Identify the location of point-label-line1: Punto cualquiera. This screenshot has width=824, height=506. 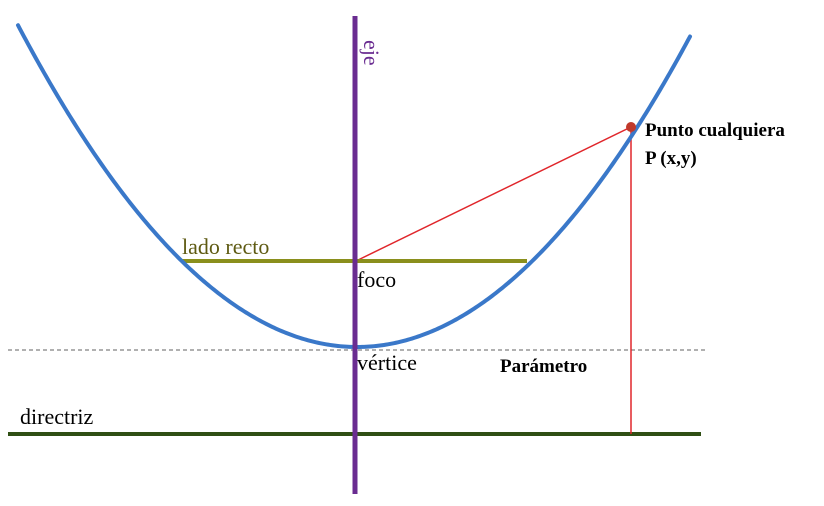
(715, 130).